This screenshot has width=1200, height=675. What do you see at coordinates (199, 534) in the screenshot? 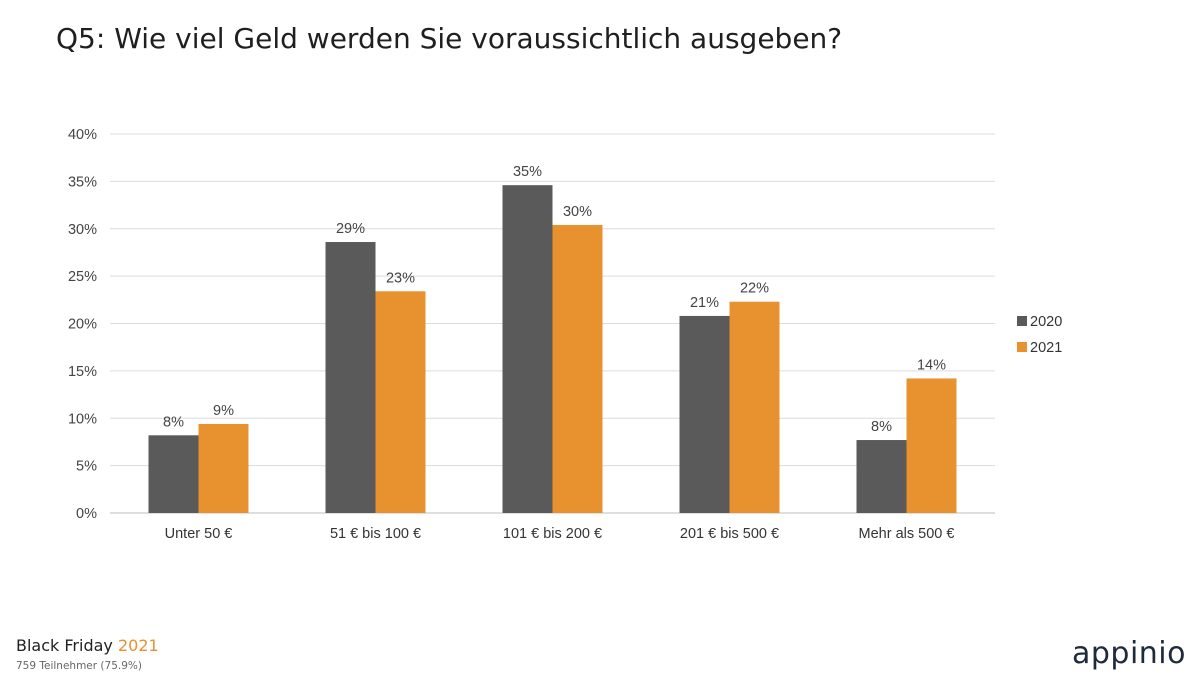
I see `x-tick-label: Unter 50 €` at bounding box center [199, 534].